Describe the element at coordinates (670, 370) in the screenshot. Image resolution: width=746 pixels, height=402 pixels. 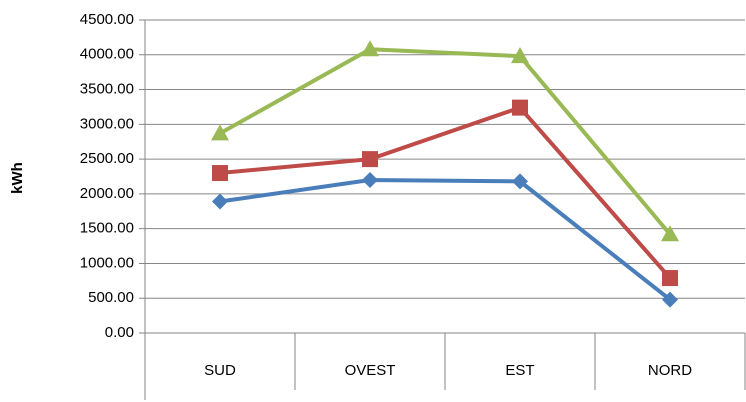
I see `x-tick-label: NORD` at that location.